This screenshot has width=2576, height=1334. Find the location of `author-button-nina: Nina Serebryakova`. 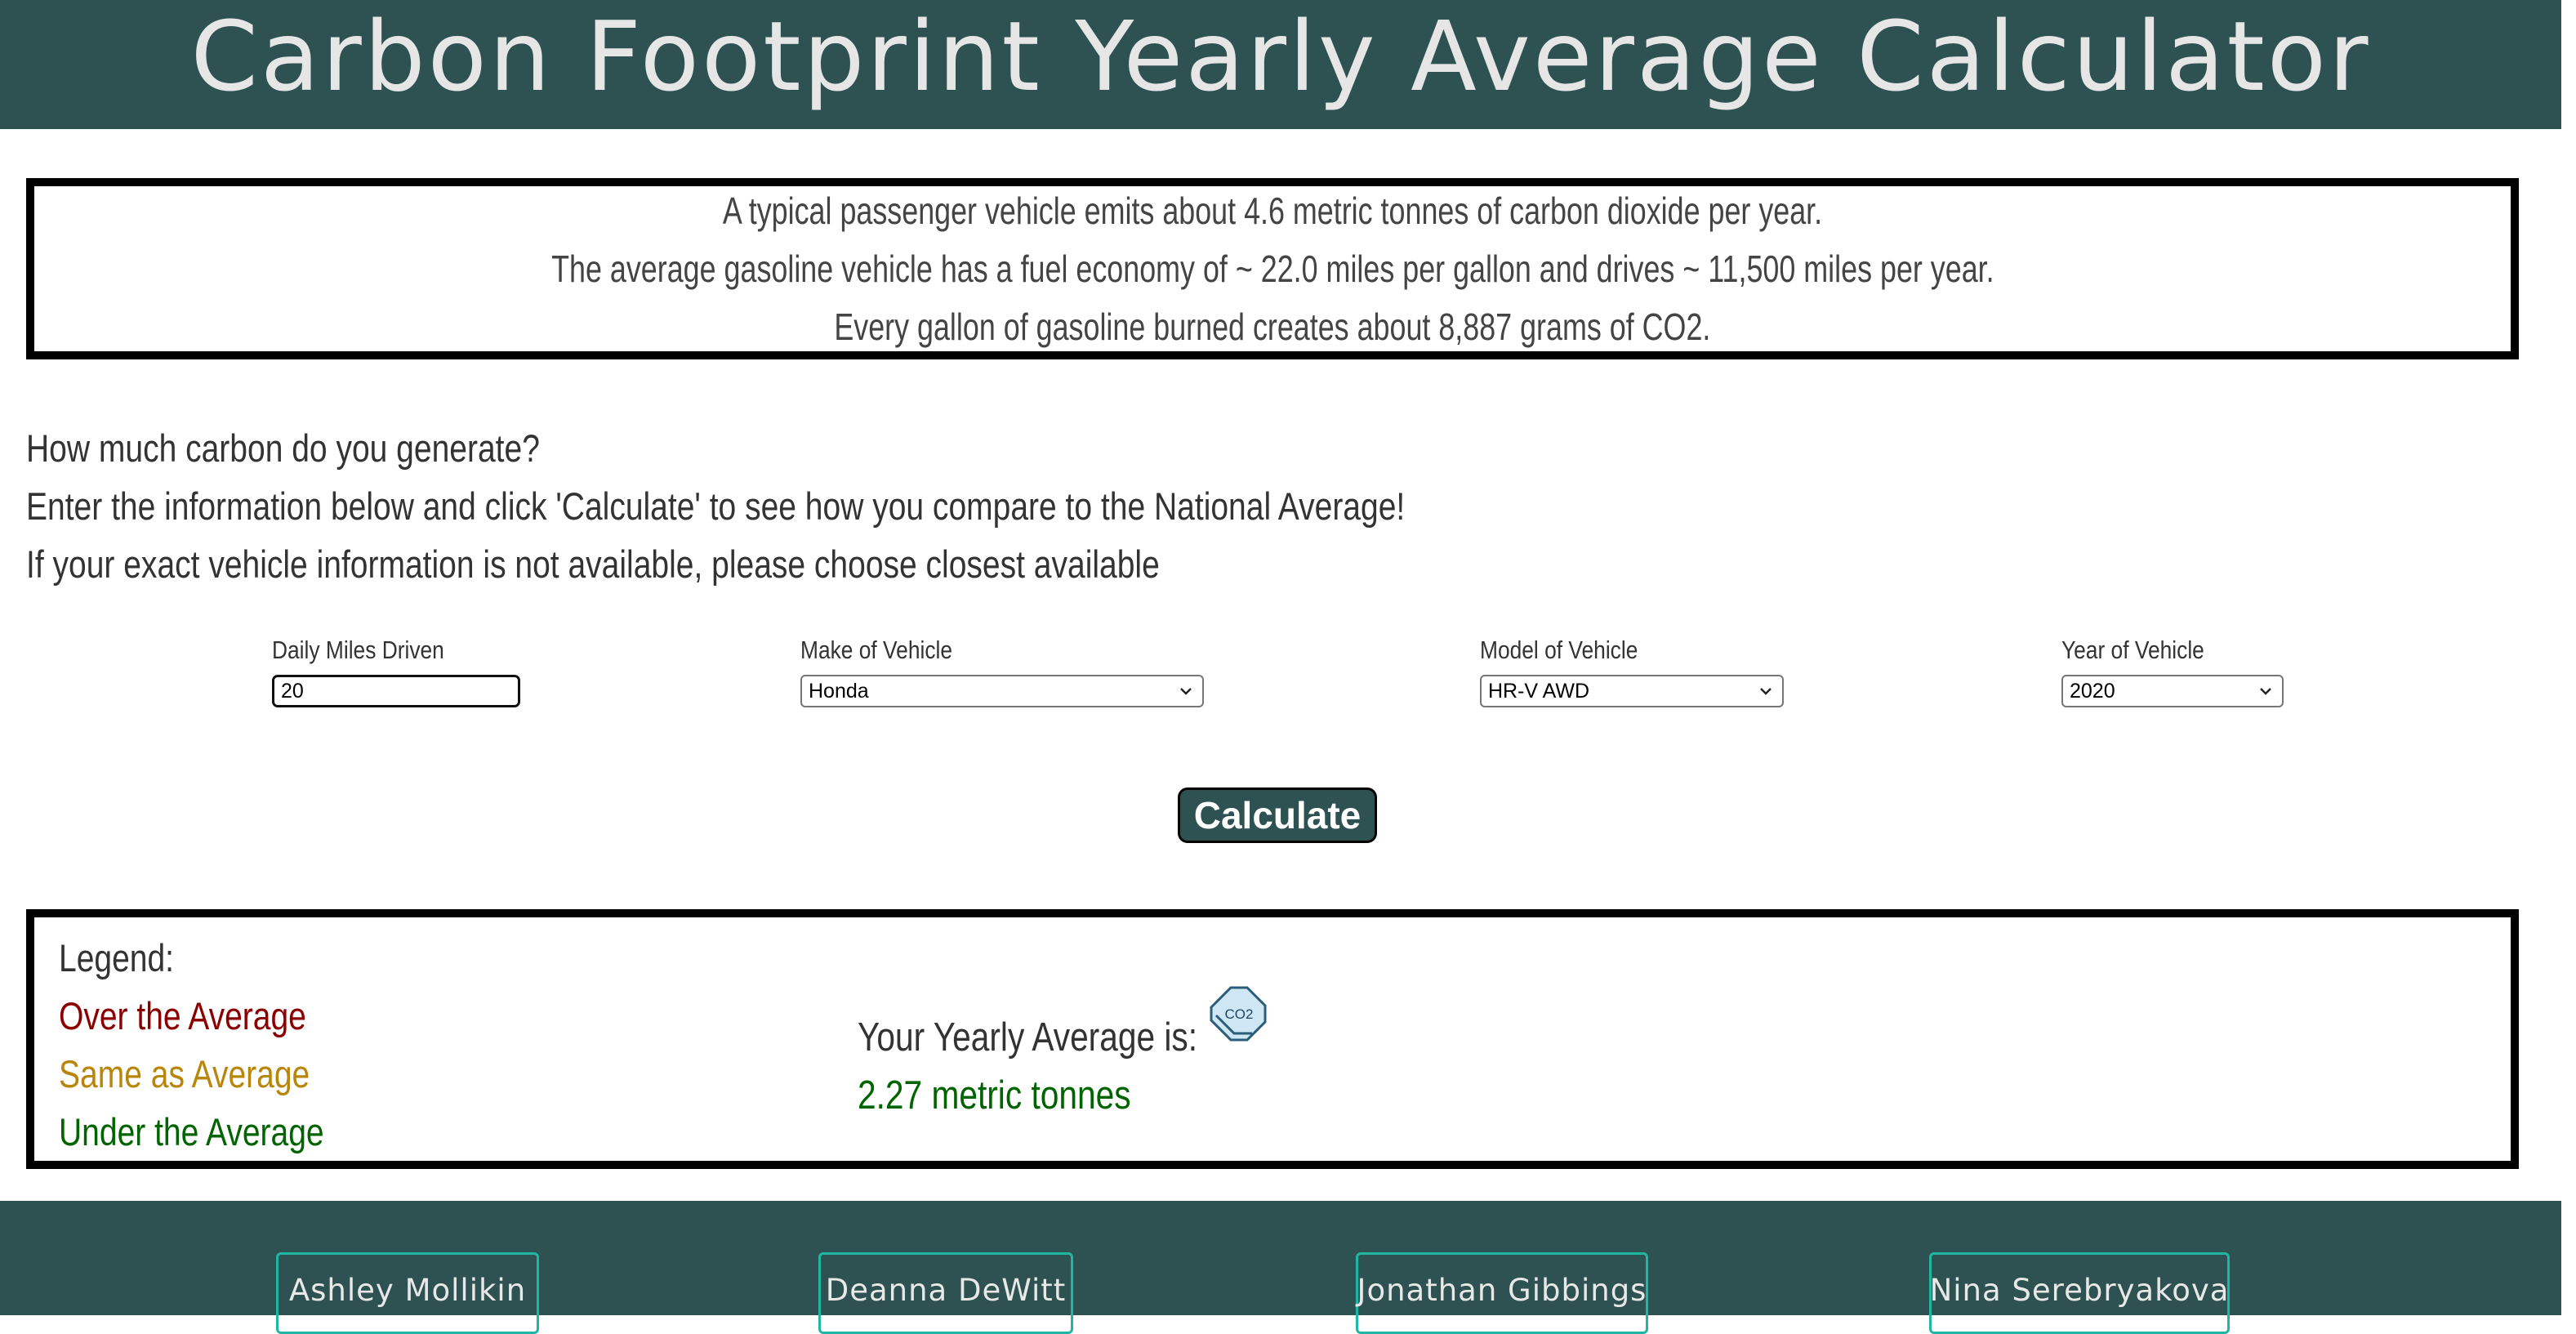

author-button-nina: Nina Serebryakova is located at coordinates (2079, 1293).